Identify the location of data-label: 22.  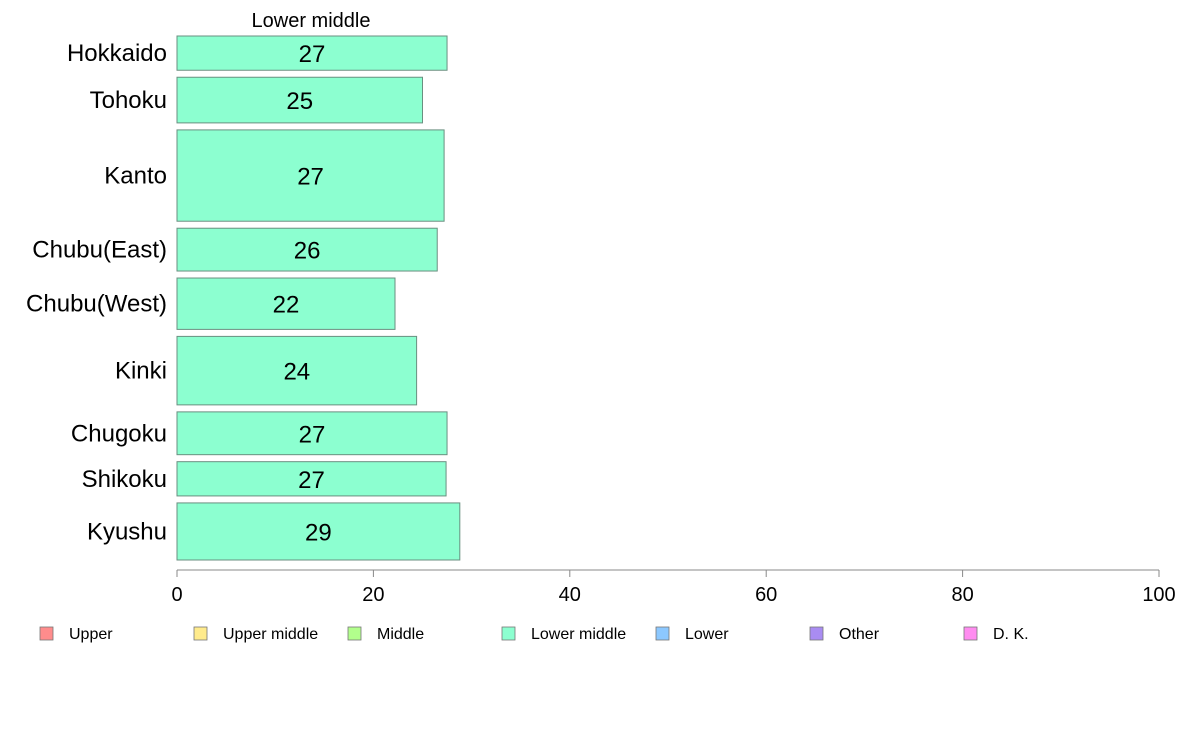
(286, 305).